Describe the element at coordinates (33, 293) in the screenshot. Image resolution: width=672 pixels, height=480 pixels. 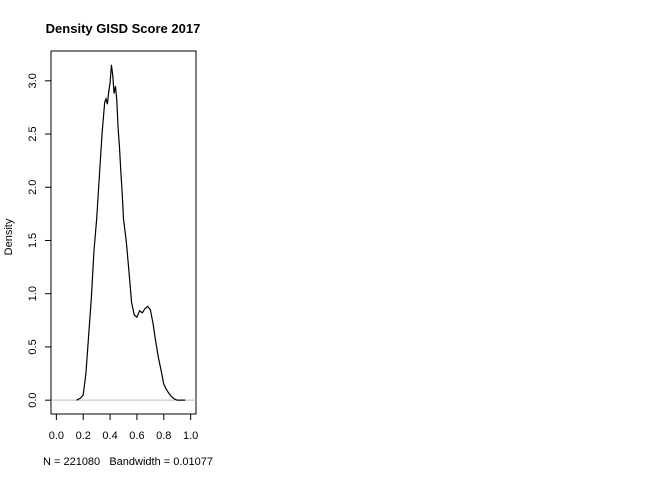
I see `y-tick-label: 1.0` at that location.